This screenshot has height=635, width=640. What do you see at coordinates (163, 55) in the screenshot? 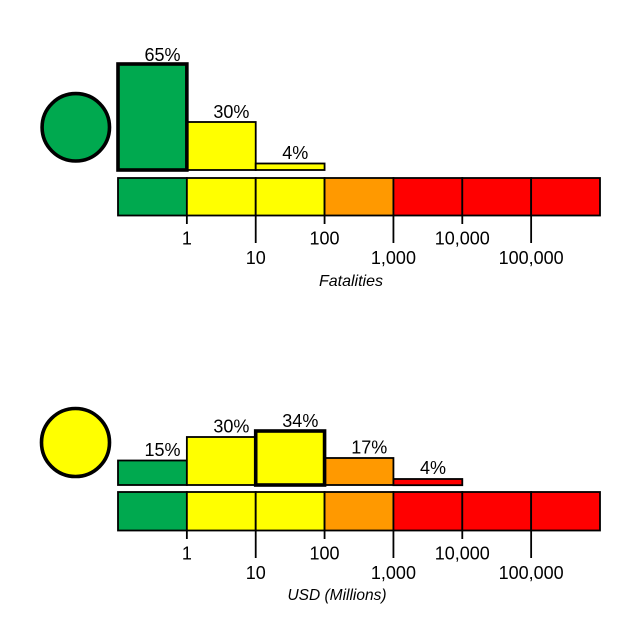
I see `svg-text: 65%` at bounding box center [163, 55].